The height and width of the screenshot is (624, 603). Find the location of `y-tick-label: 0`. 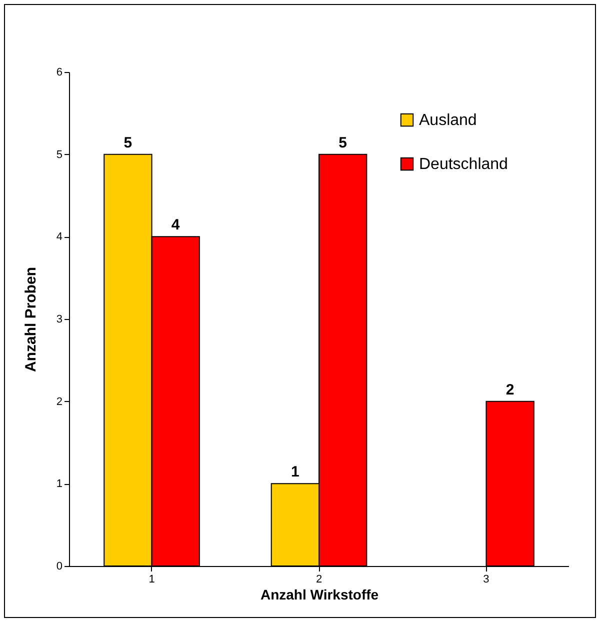

y-tick-label: 0 is located at coordinates (59, 566).